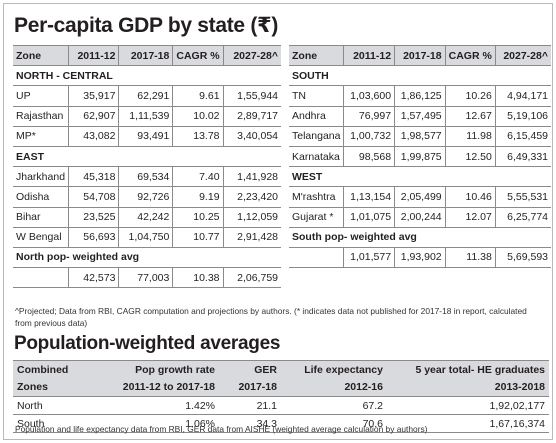 The width and height of the screenshot is (556, 443). Describe the element at coordinates (93, 237) in the screenshot. I see `value-2011-12: 56,693` at that location.